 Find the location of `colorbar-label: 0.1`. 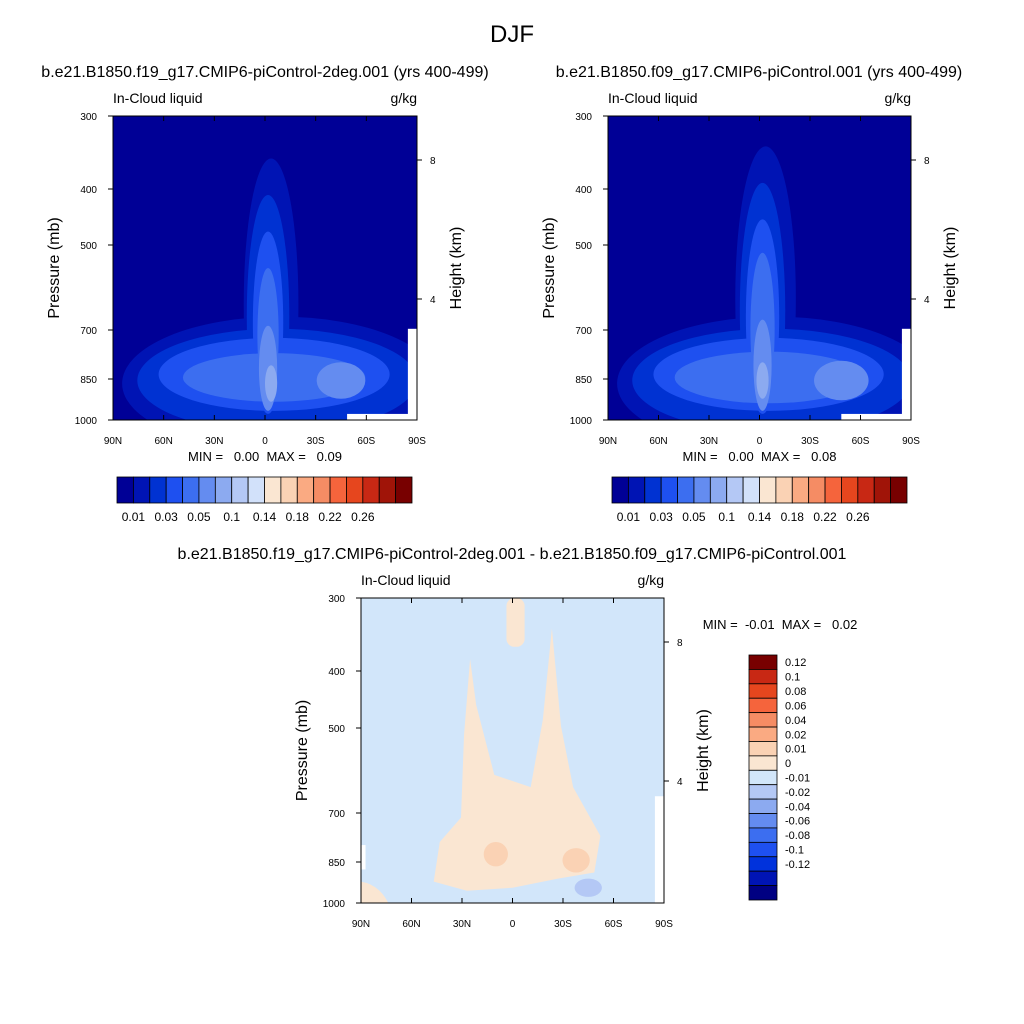

colorbar-label: 0.1 is located at coordinates (726, 517).